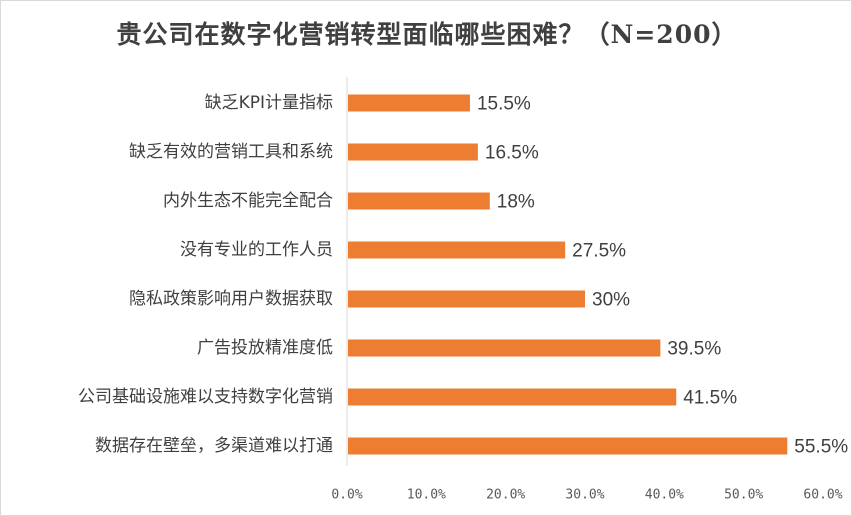 The width and height of the screenshot is (852, 516). What do you see at coordinates (710, 398) in the screenshot?
I see `data-label: 41.5%` at bounding box center [710, 398].